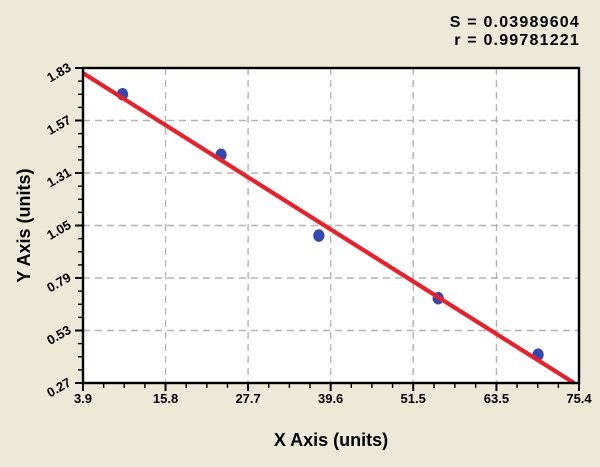 This screenshot has width=600, height=467. Describe the element at coordinates (24, 225) in the screenshot. I see `y-axis-title: Y Axis (units)` at that location.